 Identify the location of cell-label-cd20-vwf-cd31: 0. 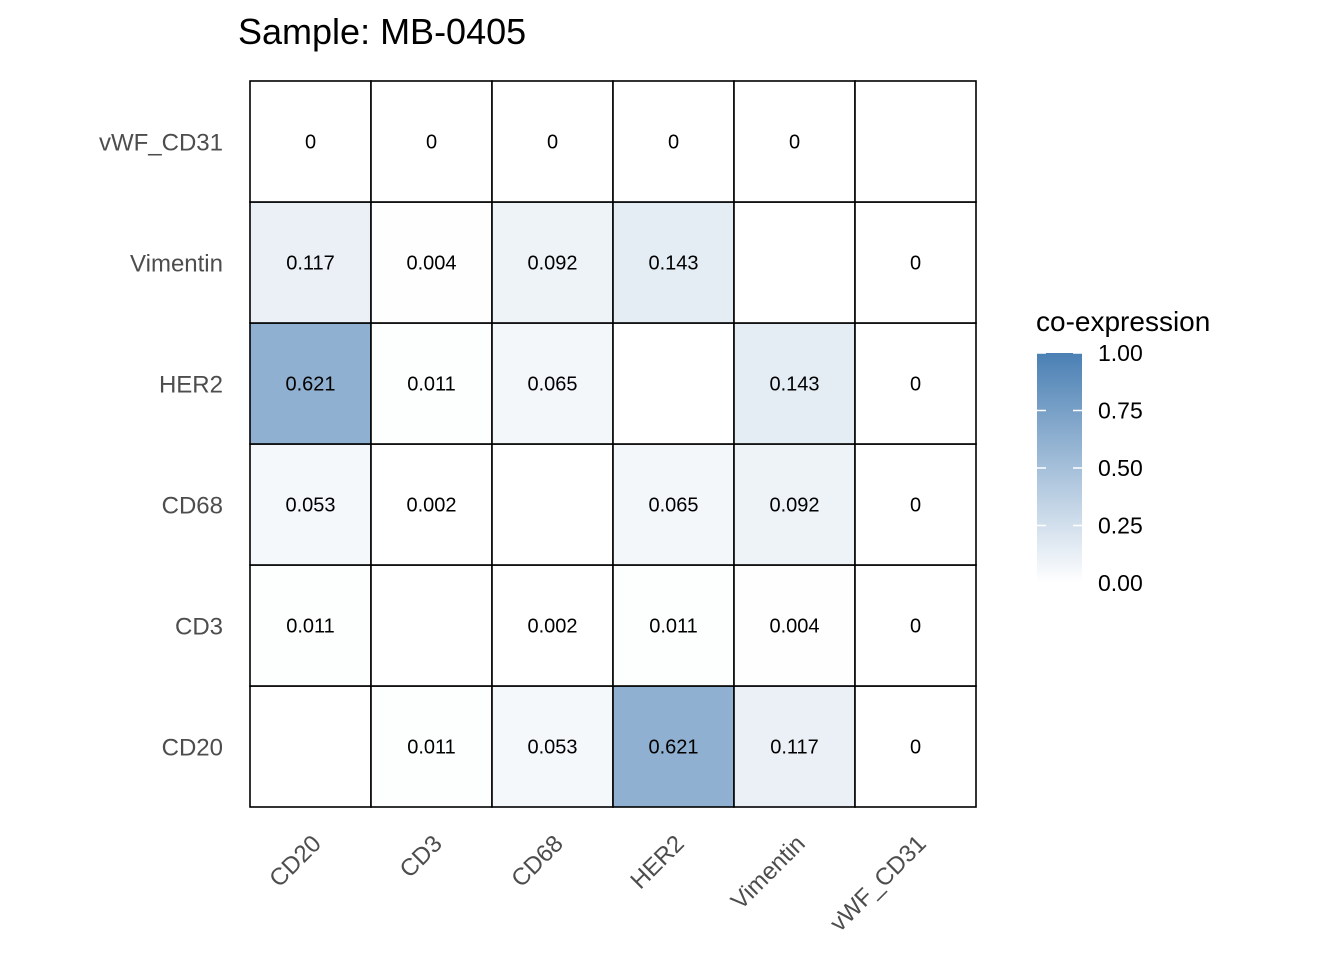
(310, 143).